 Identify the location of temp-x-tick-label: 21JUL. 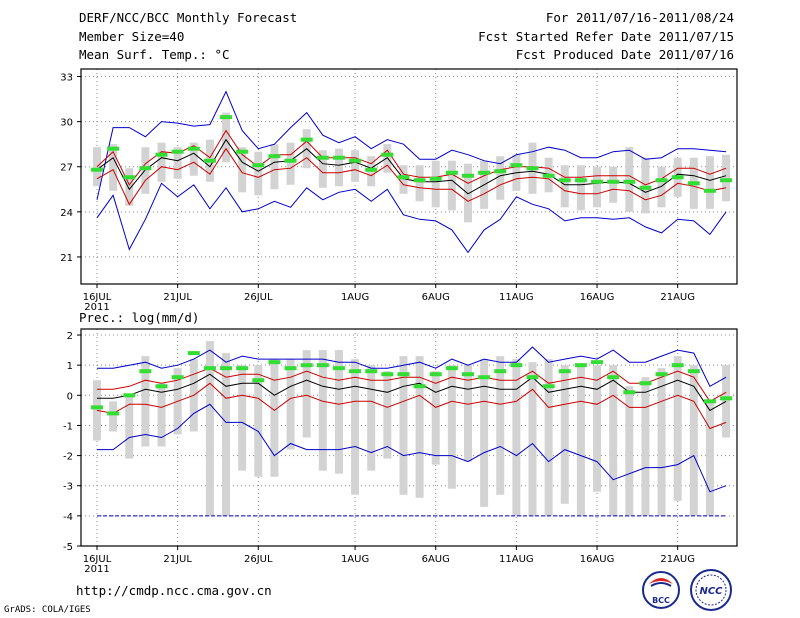
(177, 297).